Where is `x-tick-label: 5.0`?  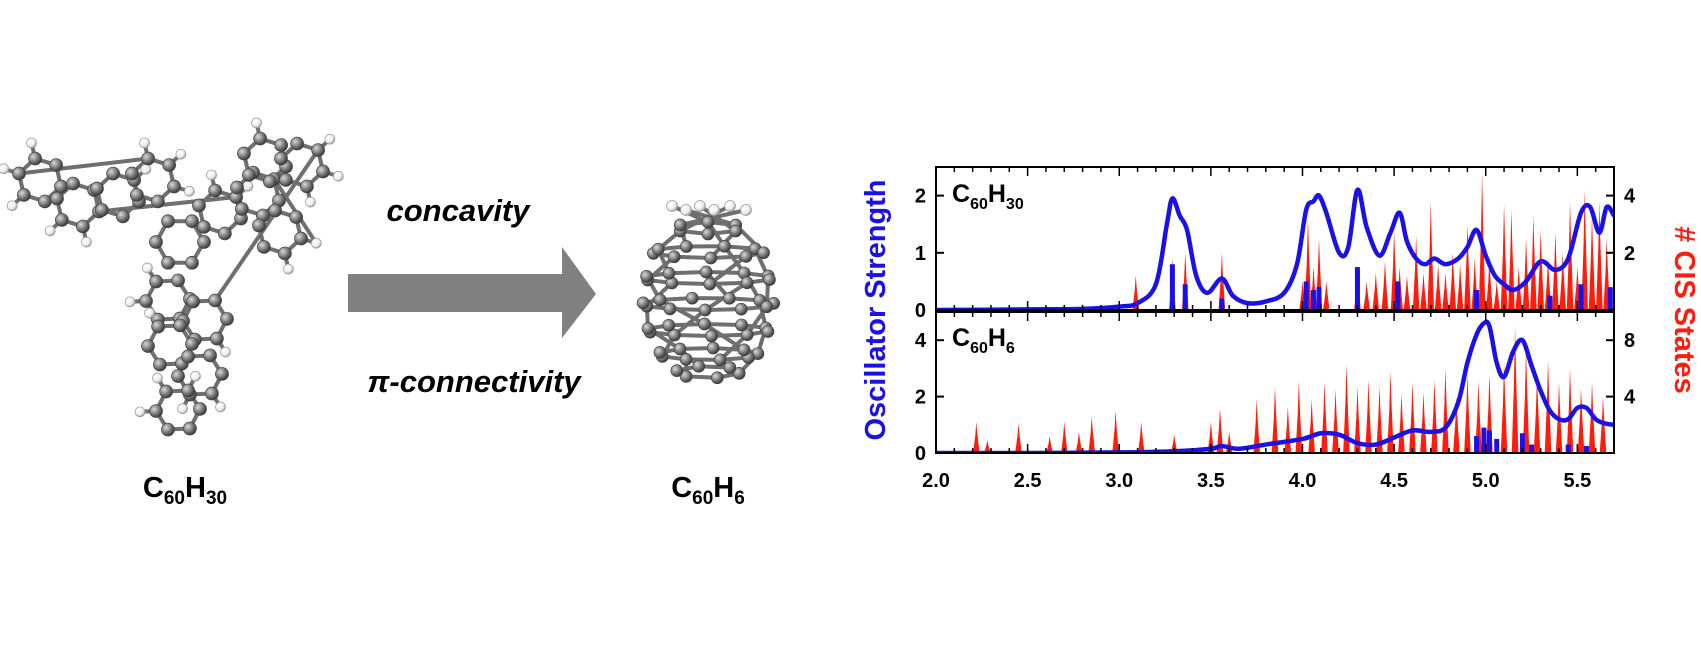
x-tick-label: 5.0 is located at coordinates (1486, 481).